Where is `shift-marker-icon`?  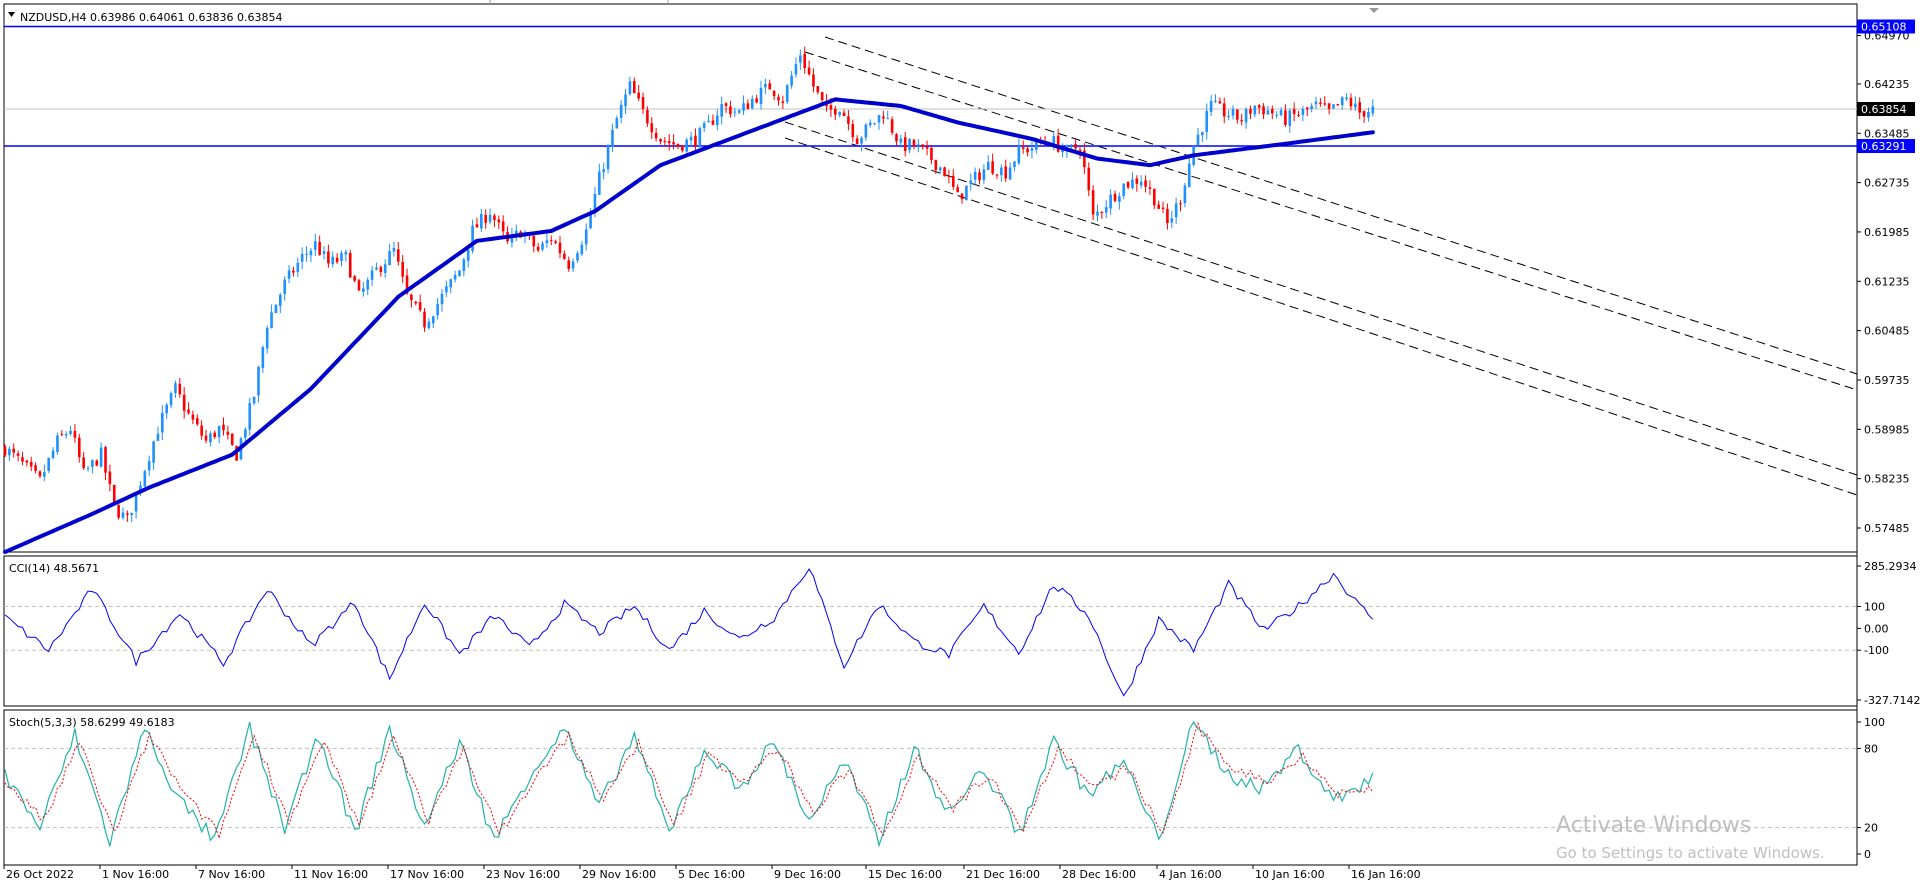
shift-marker-icon is located at coordinates (1374, 10).